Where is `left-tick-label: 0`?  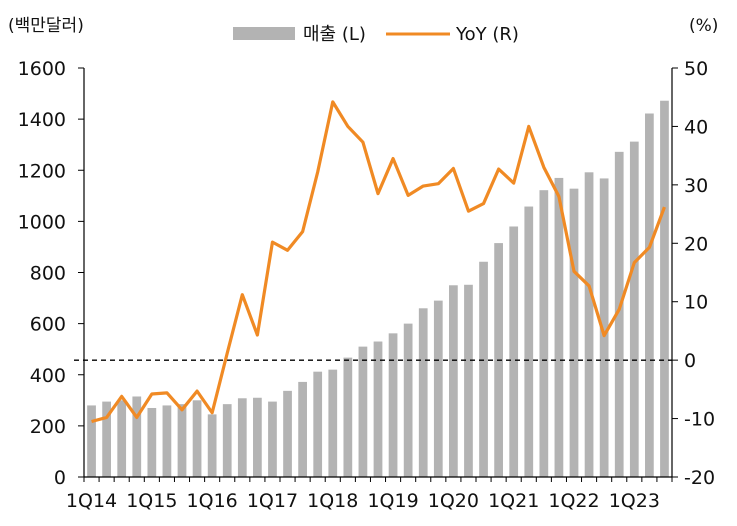 left-tick-label: 0 is located at coordinates (60, 478).